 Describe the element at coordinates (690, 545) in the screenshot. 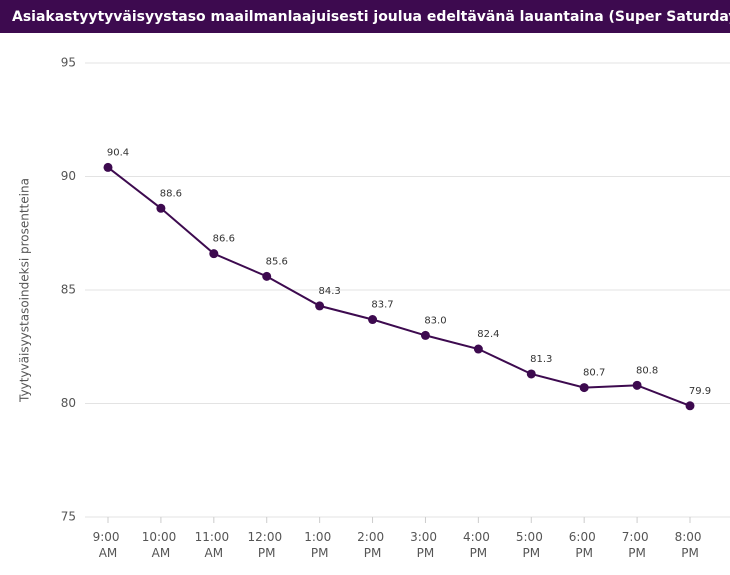

I see `x-tick-label: 8:00 PM` at that location.